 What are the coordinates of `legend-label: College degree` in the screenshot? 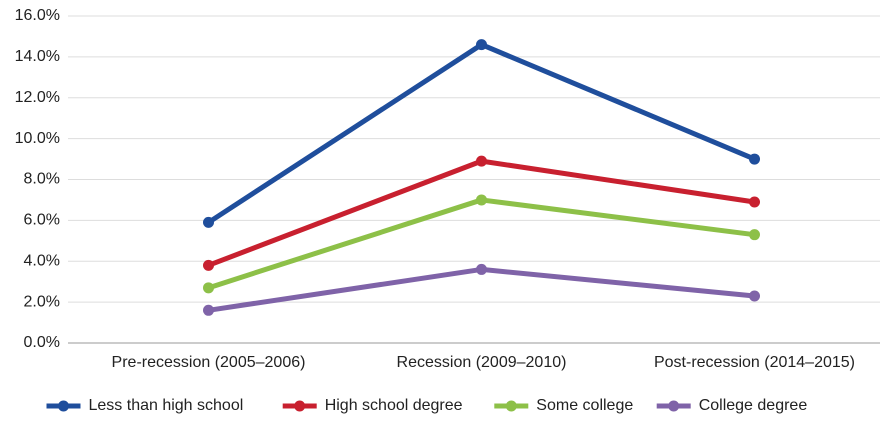 It's located at (753, 405).